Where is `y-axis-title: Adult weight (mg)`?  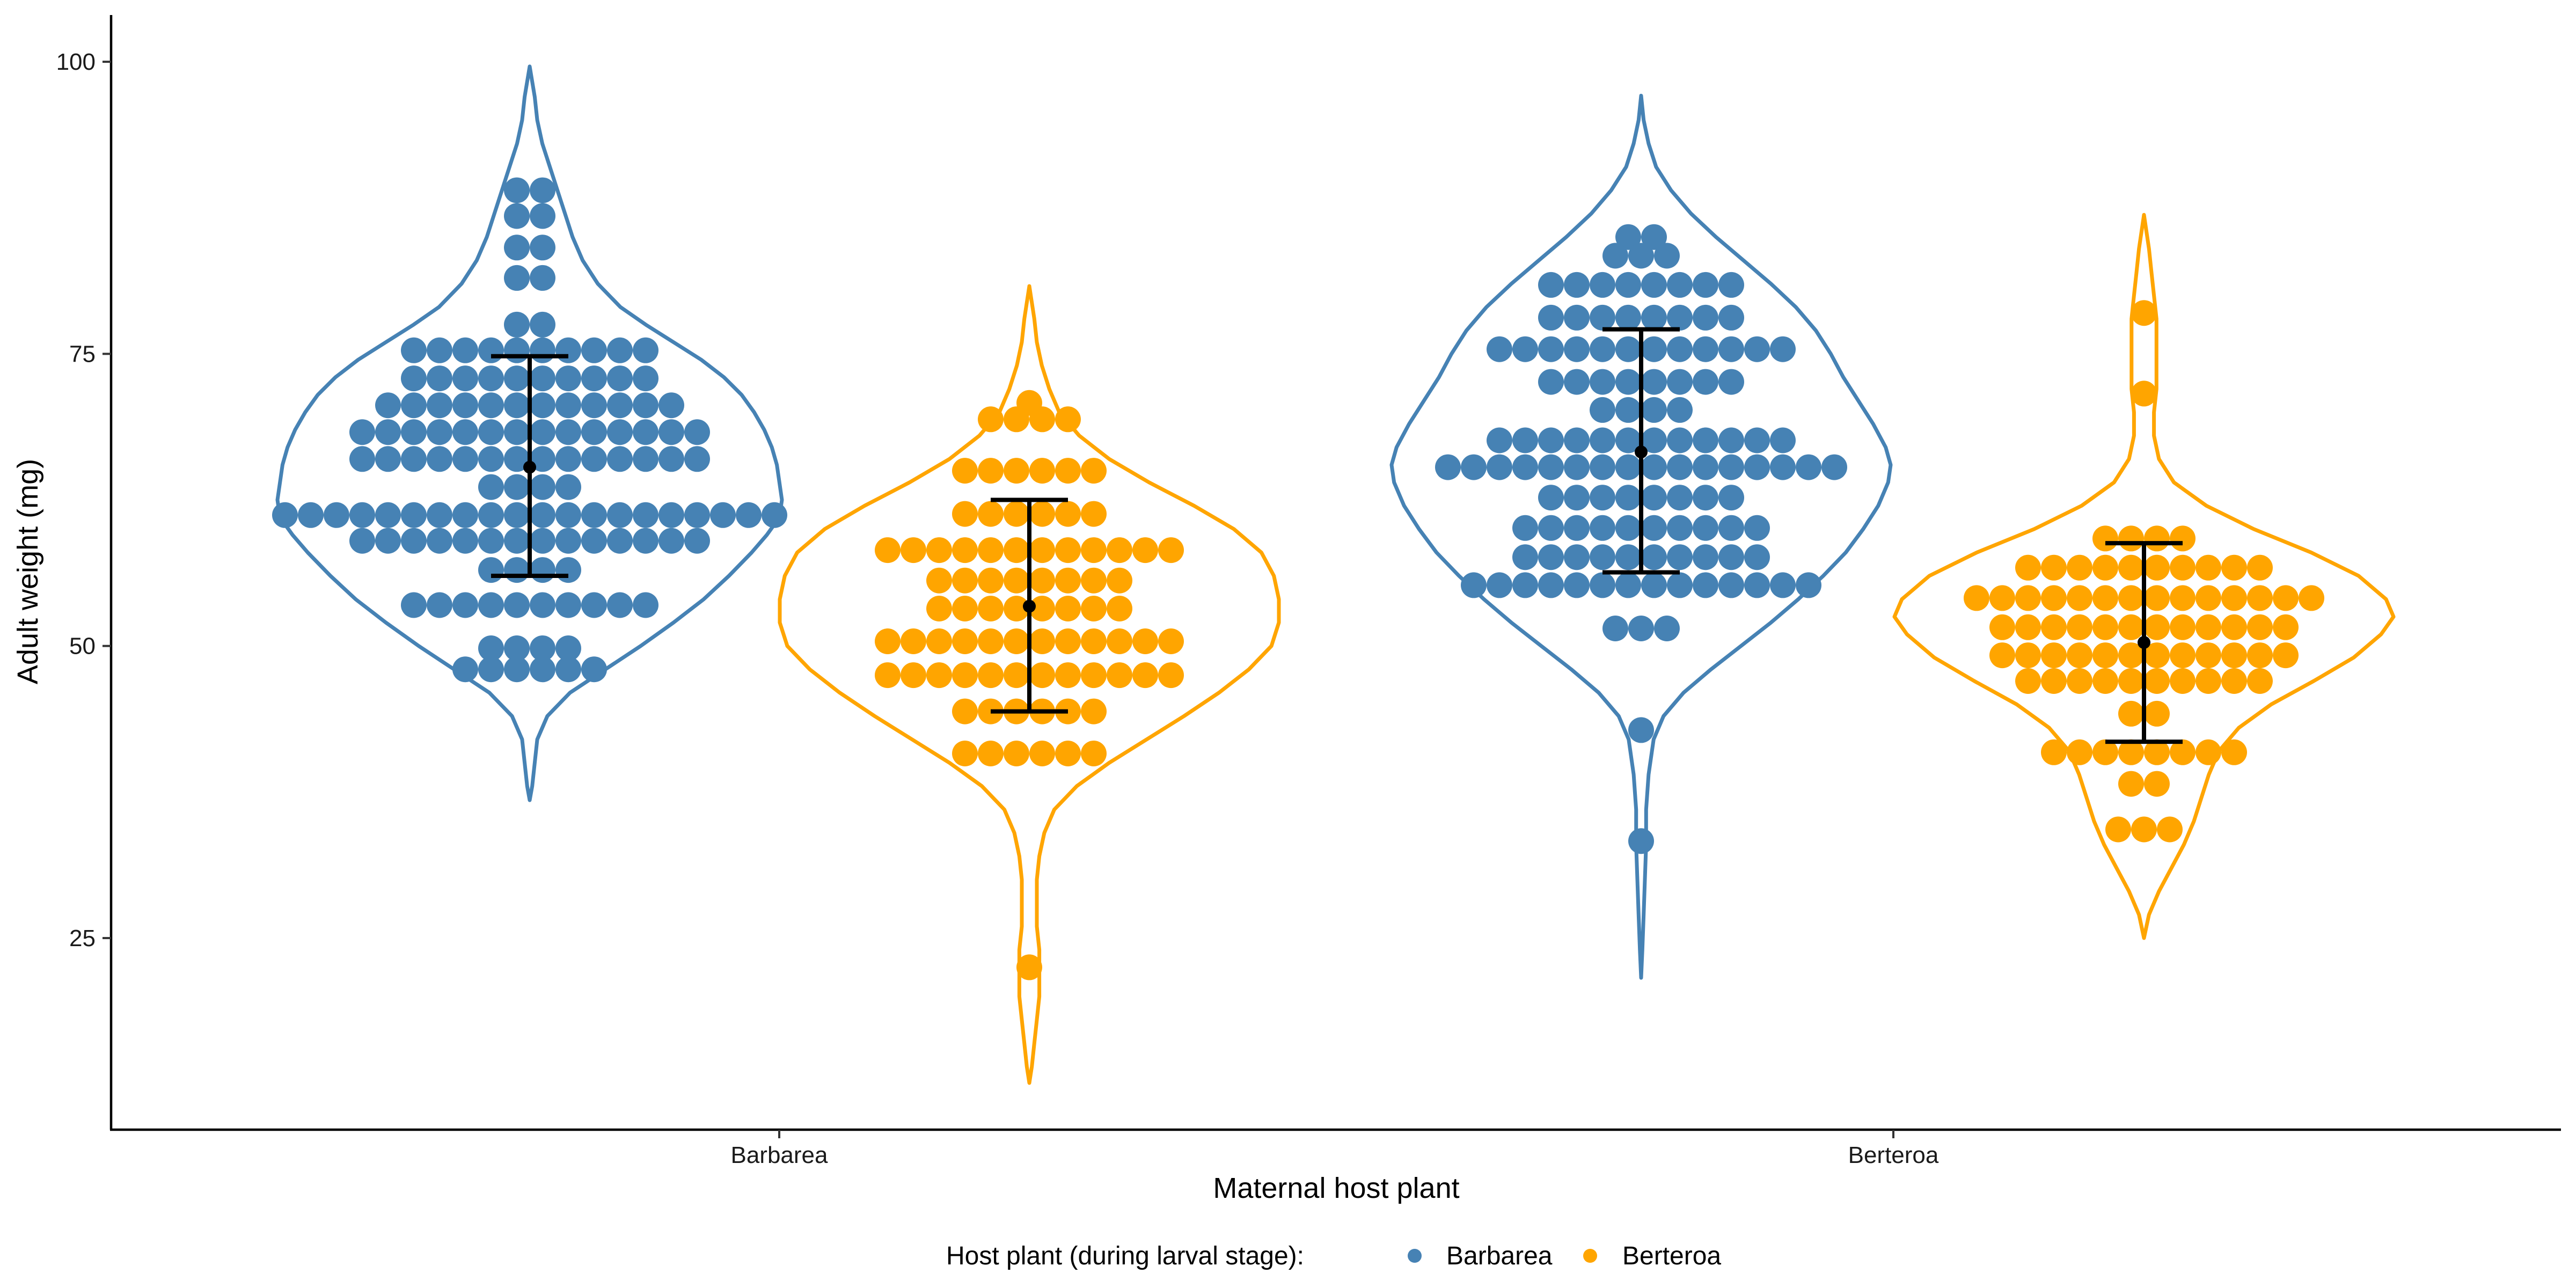
y-axis-title: Adult weight (mg) is located at coordinates (28, 571).